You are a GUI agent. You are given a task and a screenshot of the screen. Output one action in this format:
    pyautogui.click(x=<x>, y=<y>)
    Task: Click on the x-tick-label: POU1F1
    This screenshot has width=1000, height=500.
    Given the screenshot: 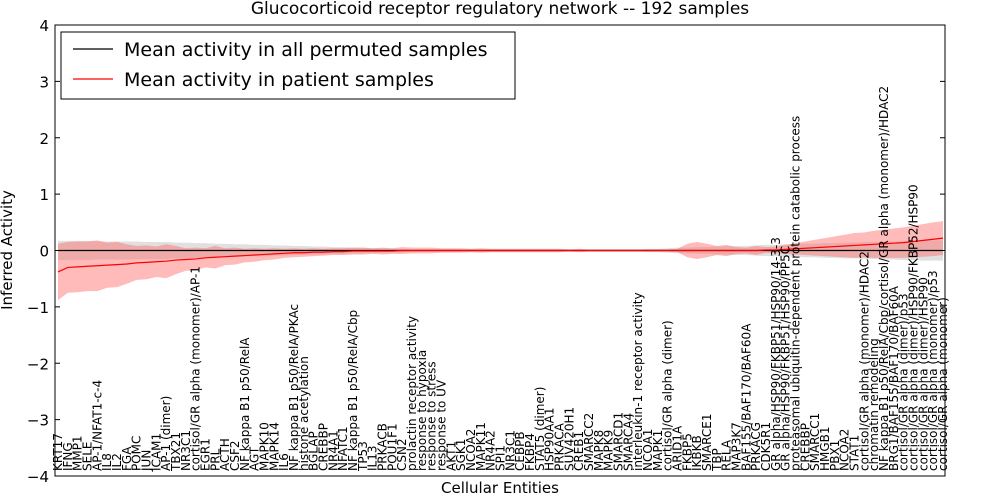 What is the action you would take?
    pyautogui.click(x=392, y=447)
    